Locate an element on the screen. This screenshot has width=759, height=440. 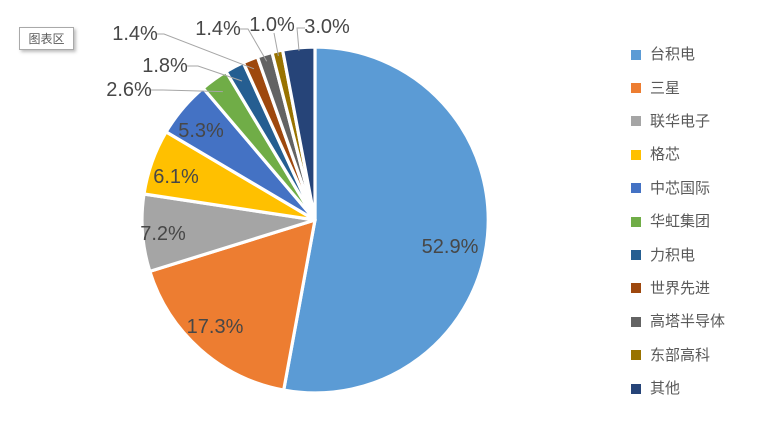
legend-item-10: 其他 is located at coordinates (678, 388).